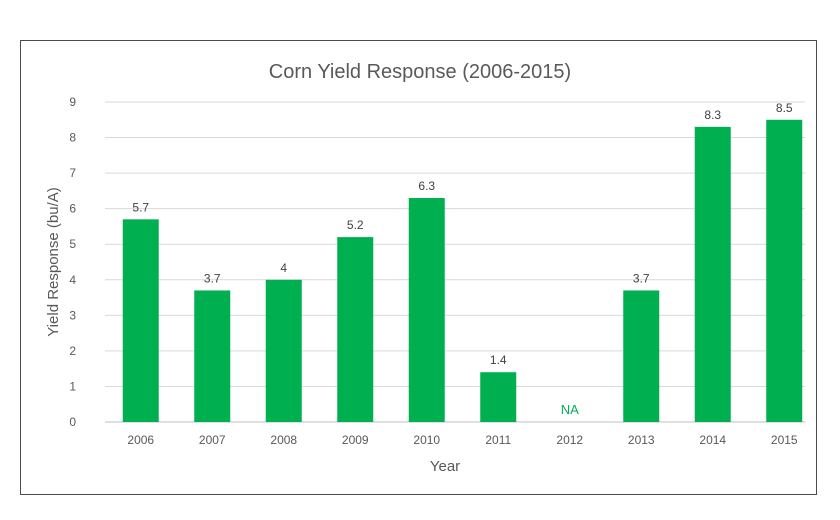  I want to click on y-tick-label: 9, so click(72, 102).